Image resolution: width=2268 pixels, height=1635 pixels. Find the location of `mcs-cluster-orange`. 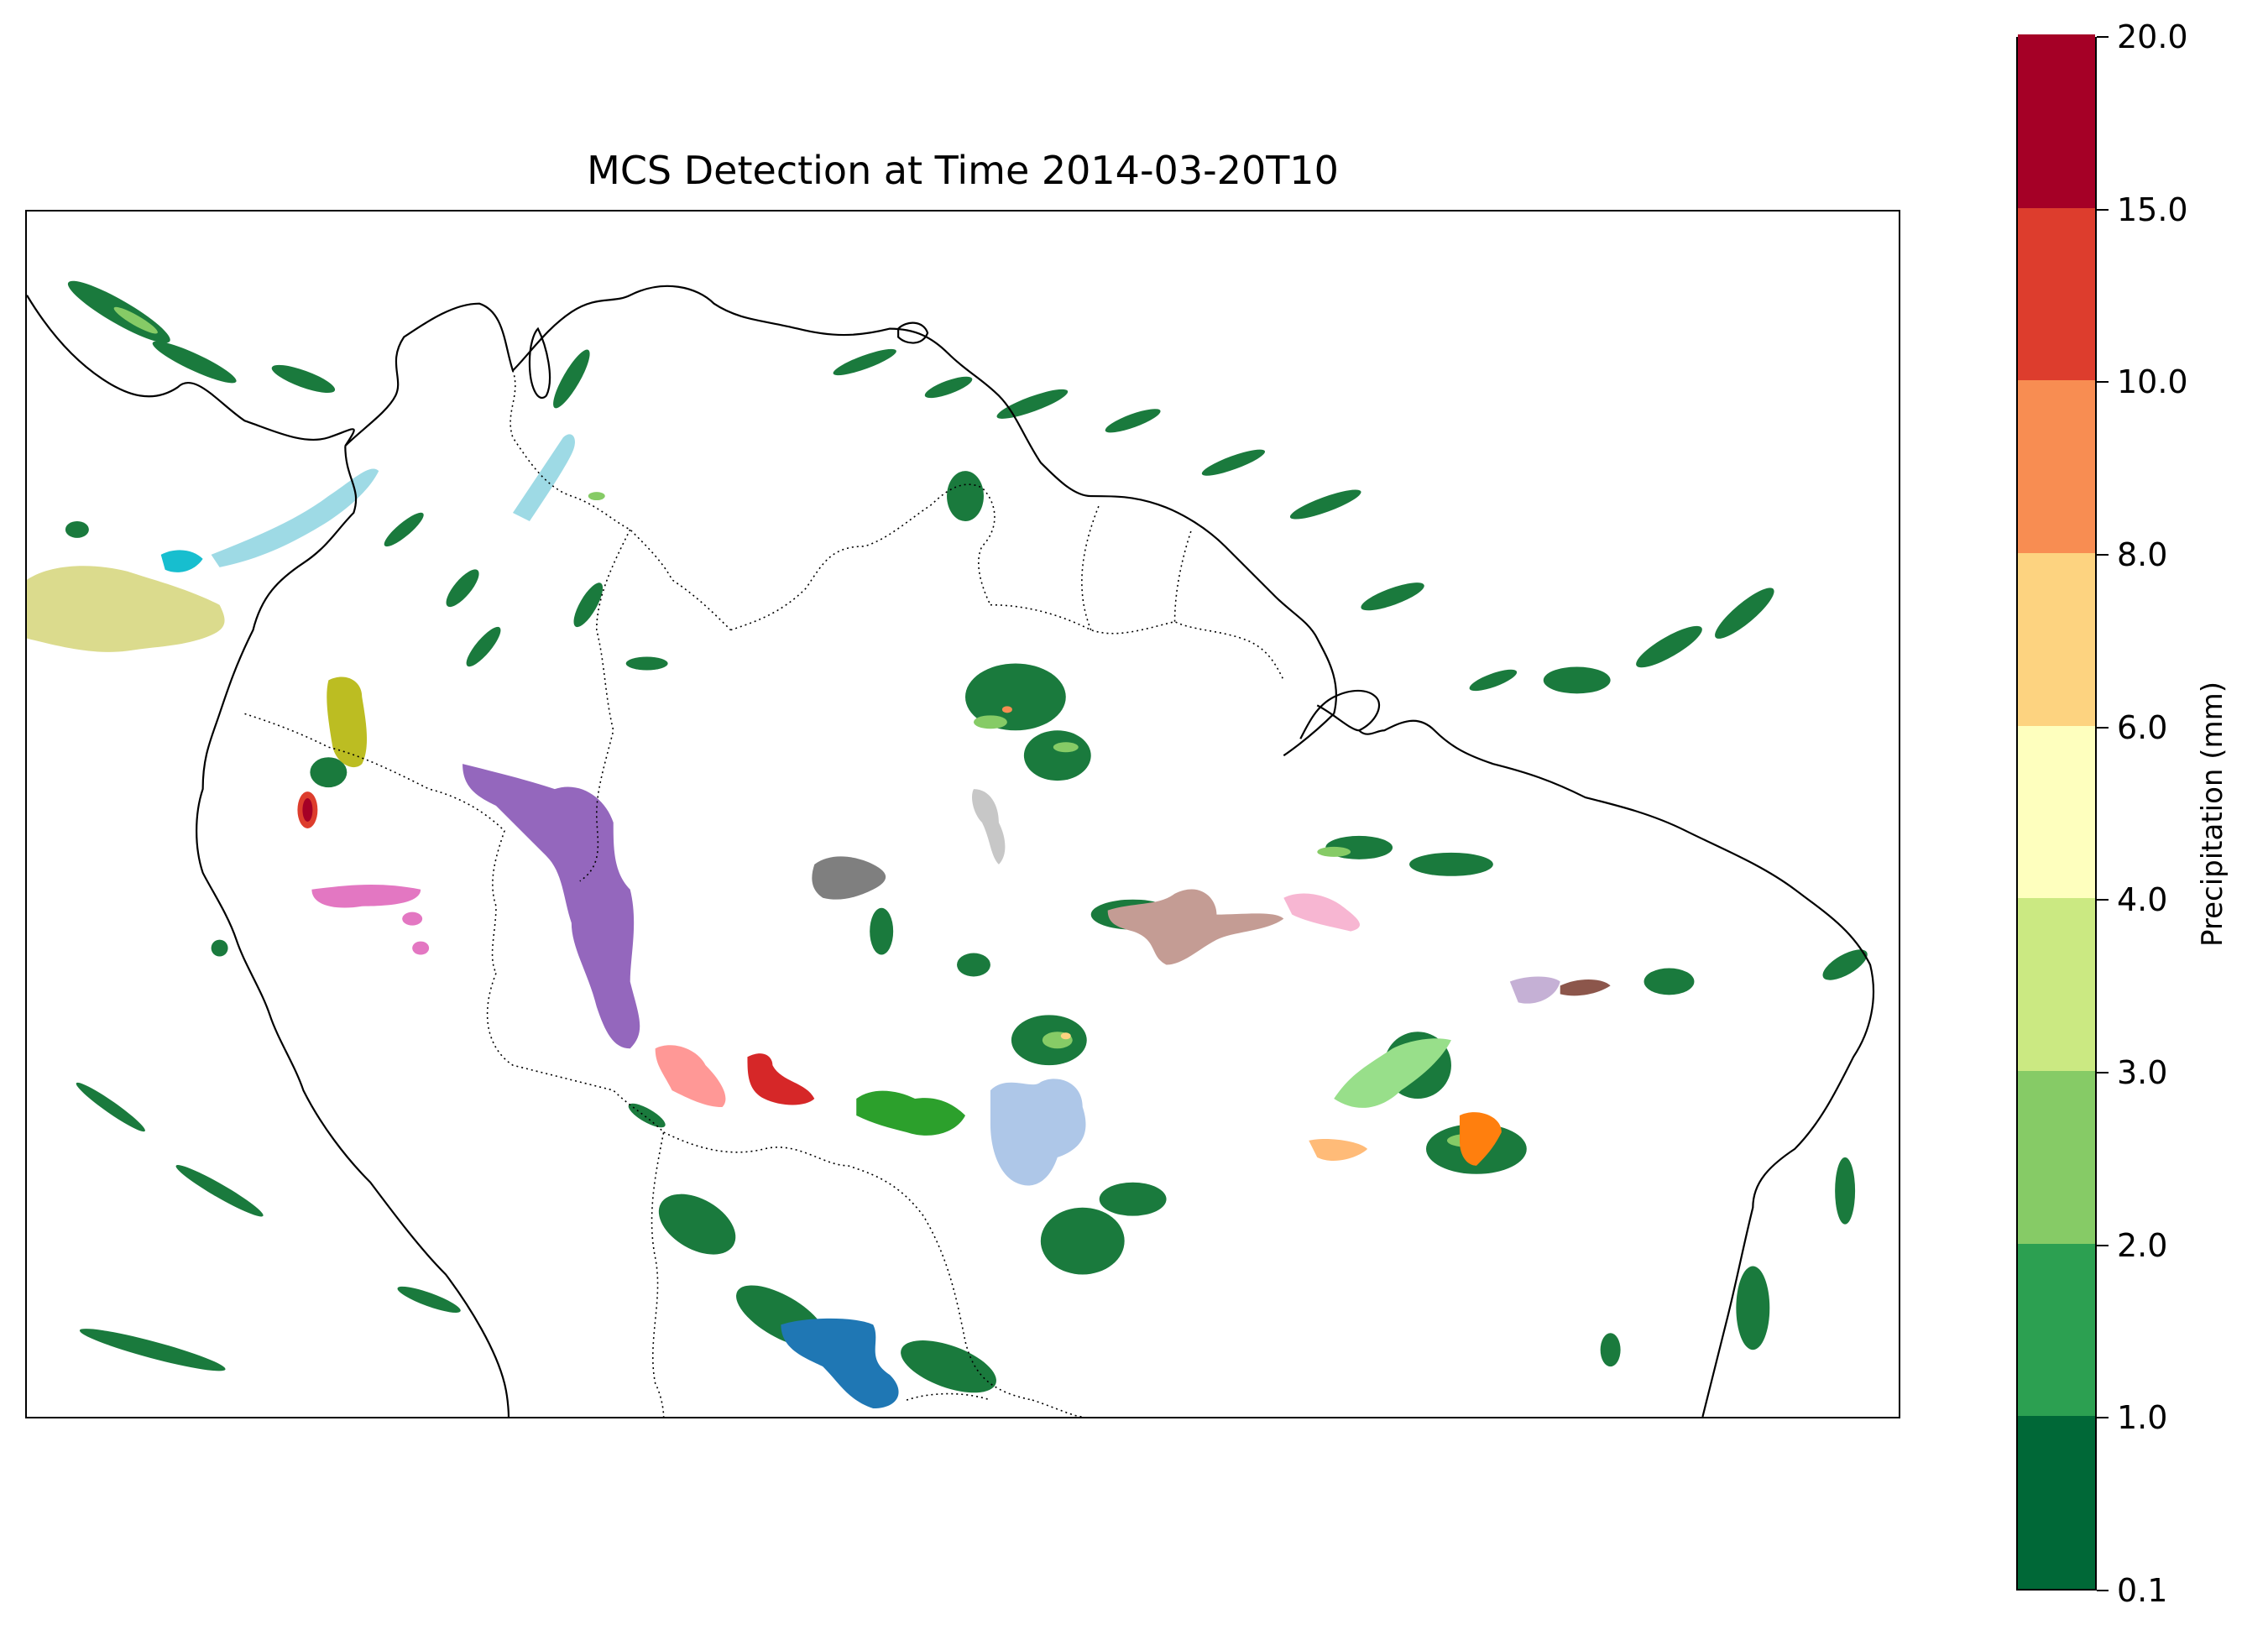

mcs-cluster-orange is located at coordinates (1480, 1139).